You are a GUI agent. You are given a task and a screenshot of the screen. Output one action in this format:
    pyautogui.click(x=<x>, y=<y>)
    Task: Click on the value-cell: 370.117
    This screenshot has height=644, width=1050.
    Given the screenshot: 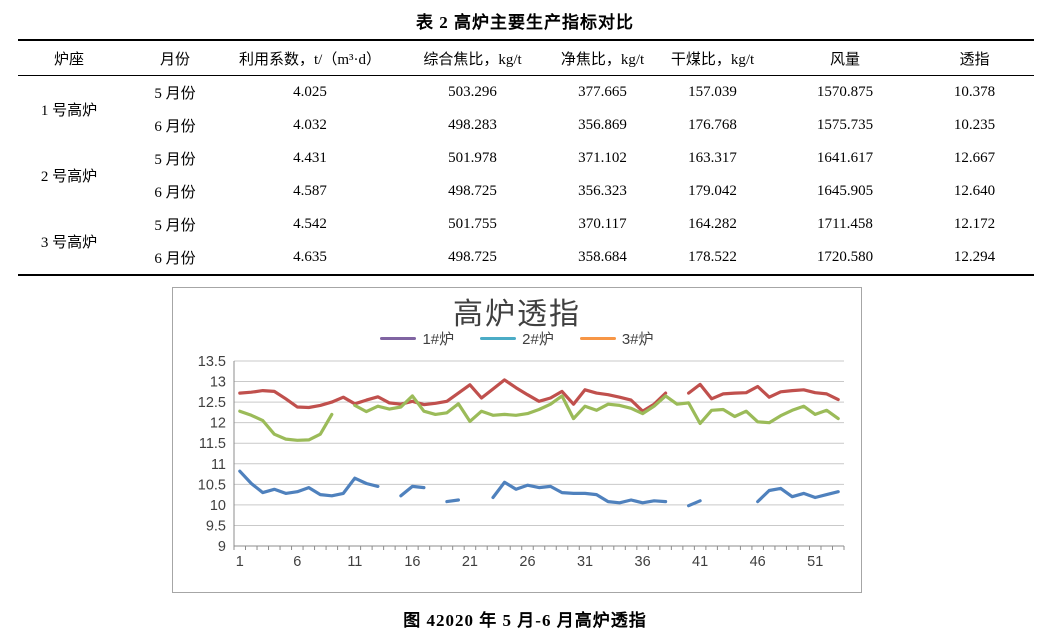 What is the action you would take?
    pyautogui.click(x=602, y=224)
    